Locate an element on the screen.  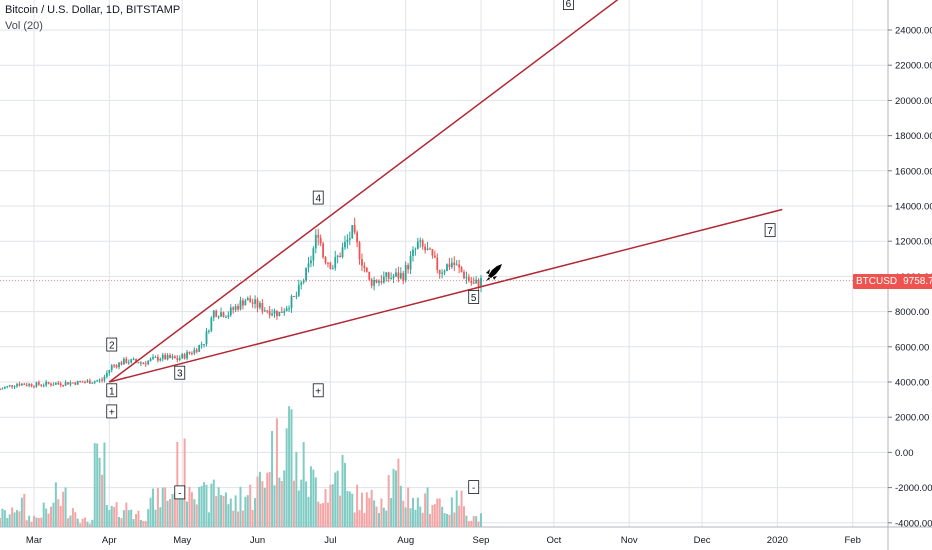
x-tick-label: Feb is located at coordinates (853, 540).